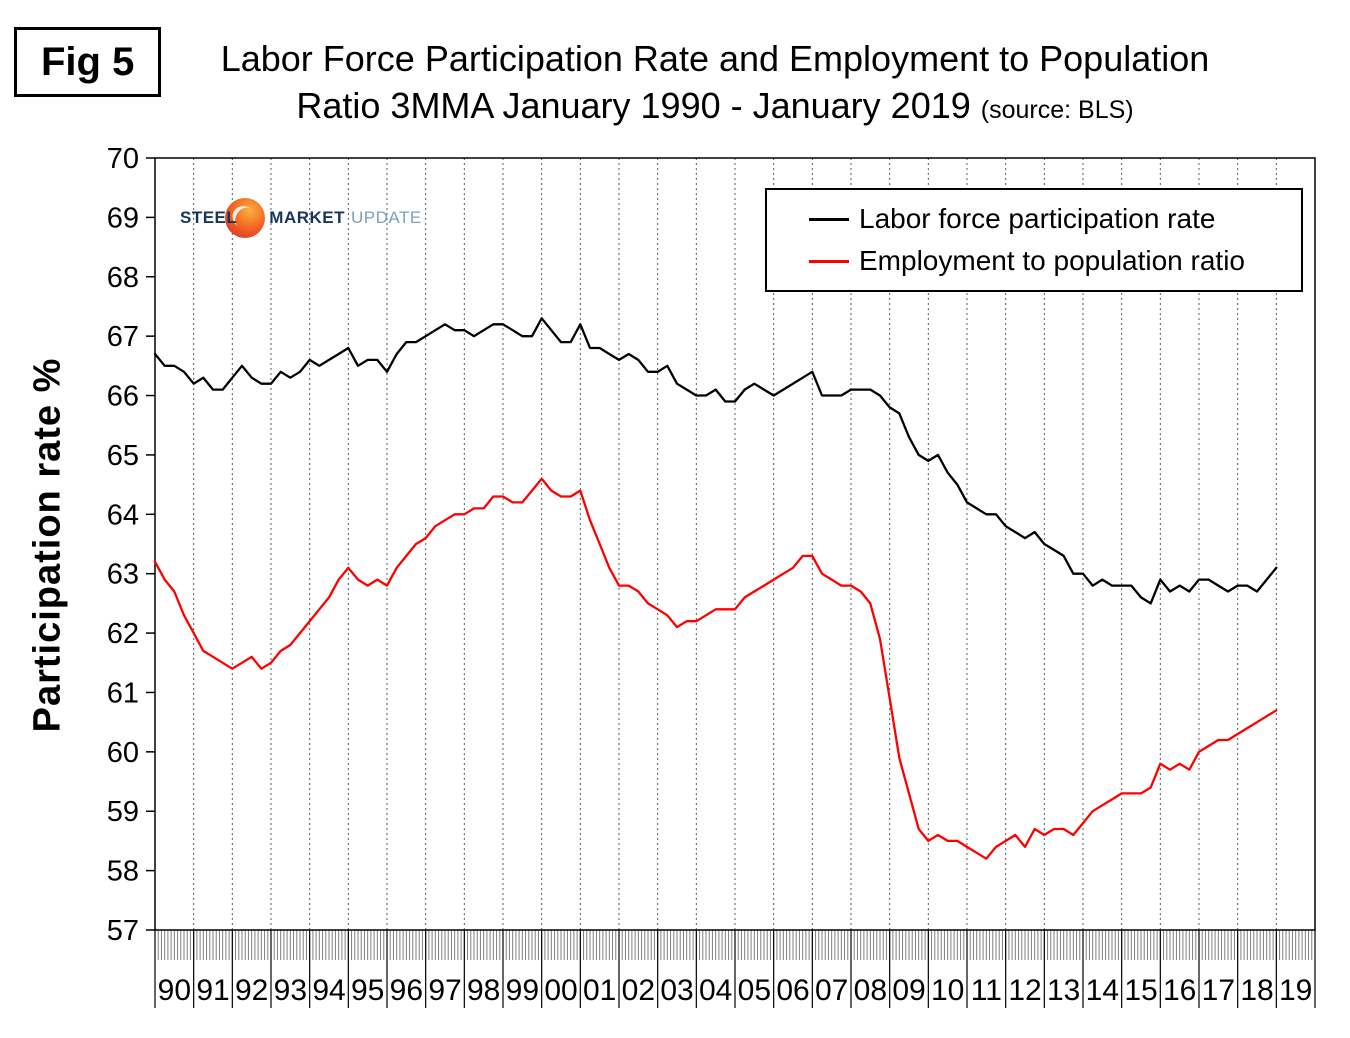  I want to click on x-year-label: 03, so click(676, 990).